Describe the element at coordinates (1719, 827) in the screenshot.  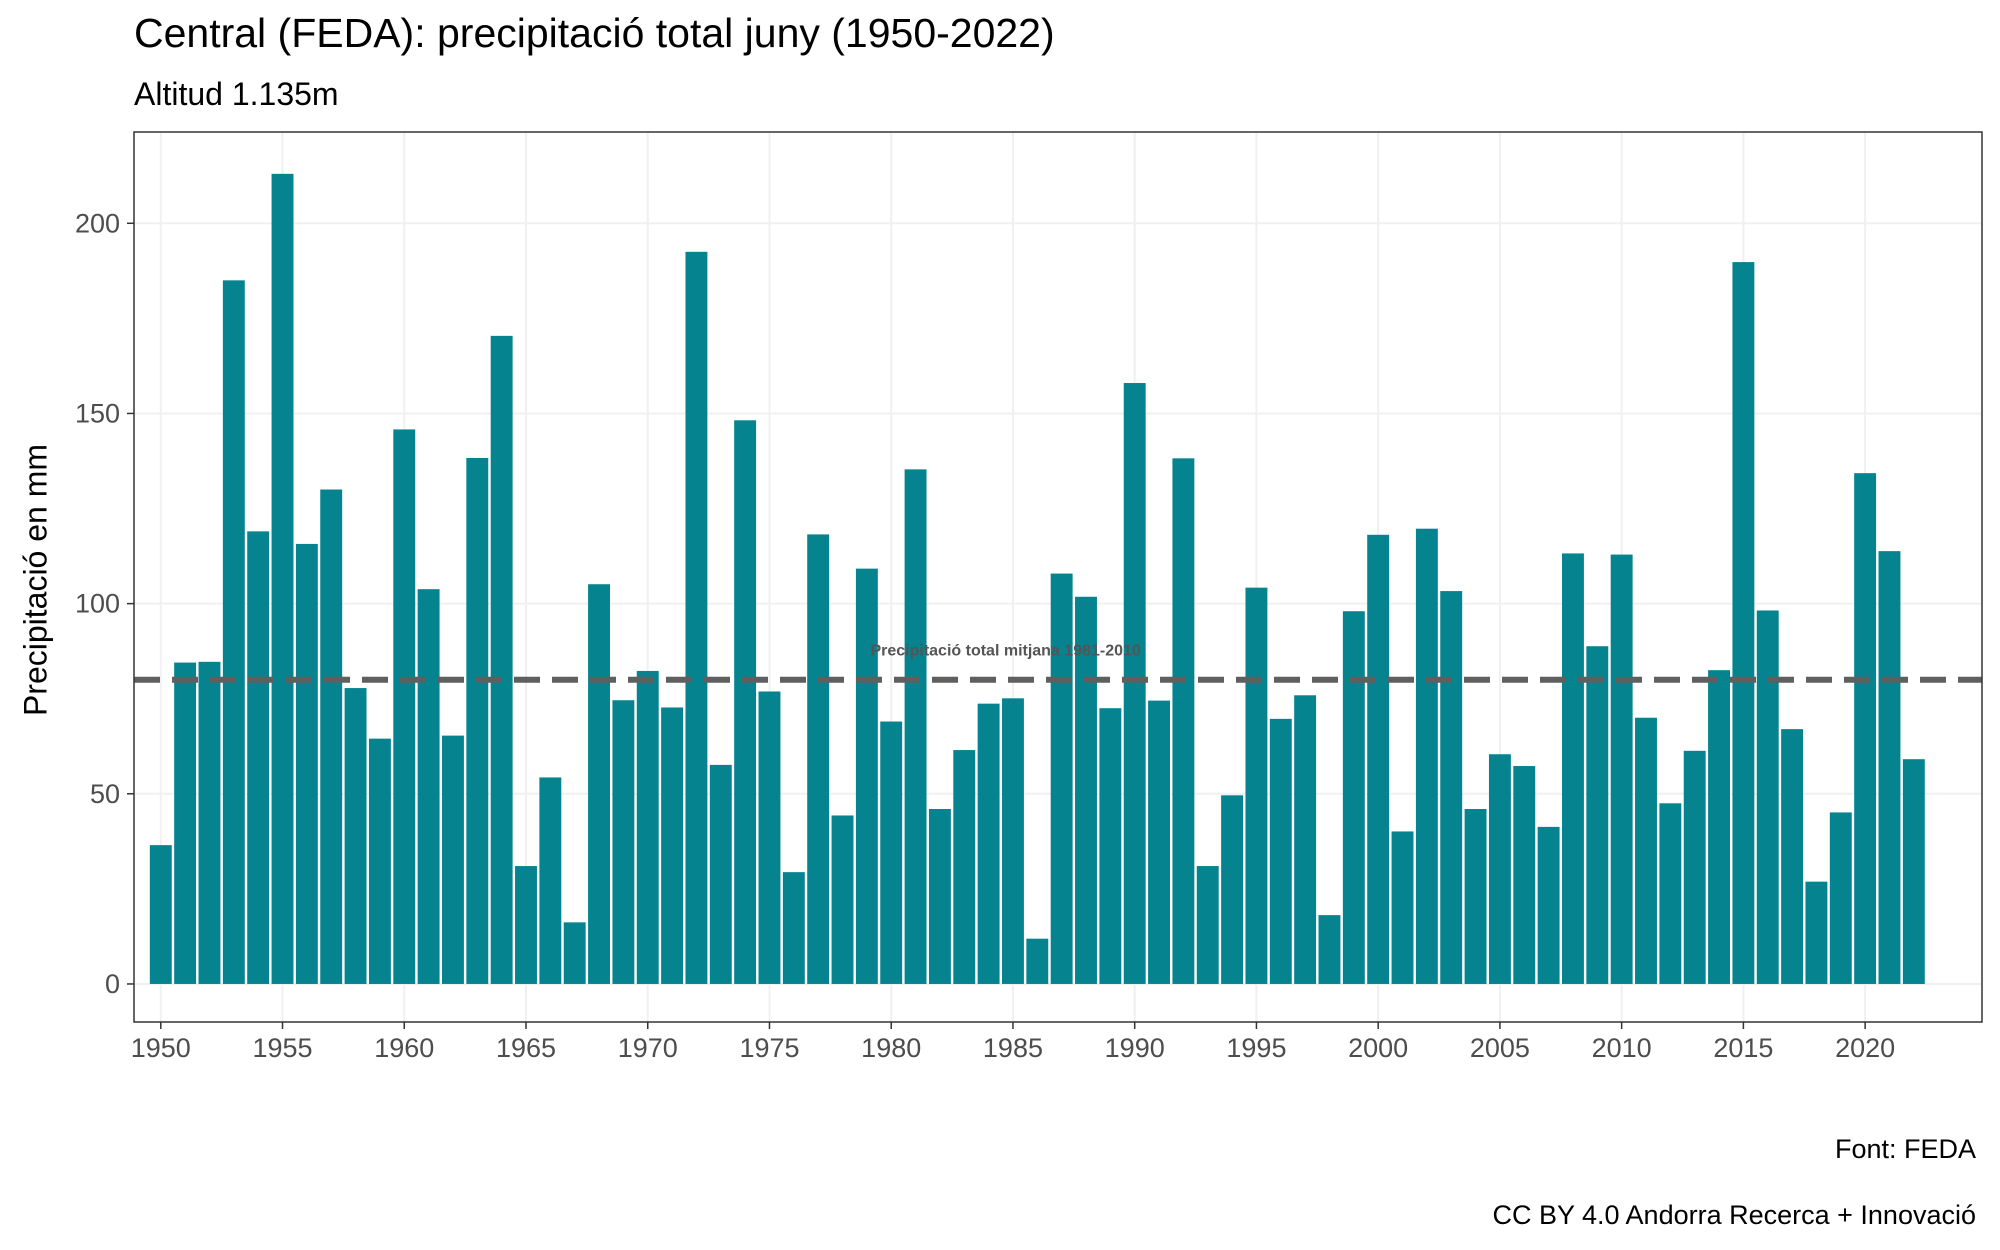
I see `bar-2014` at that location.